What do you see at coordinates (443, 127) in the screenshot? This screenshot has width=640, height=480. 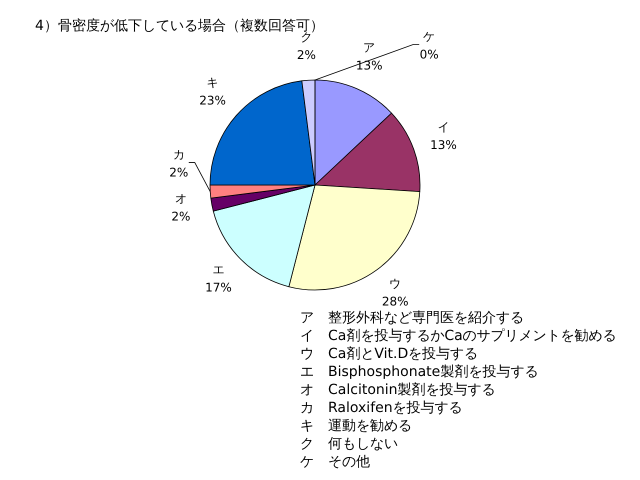 I see `slice-label: イ` at bounding box center [443, 127].